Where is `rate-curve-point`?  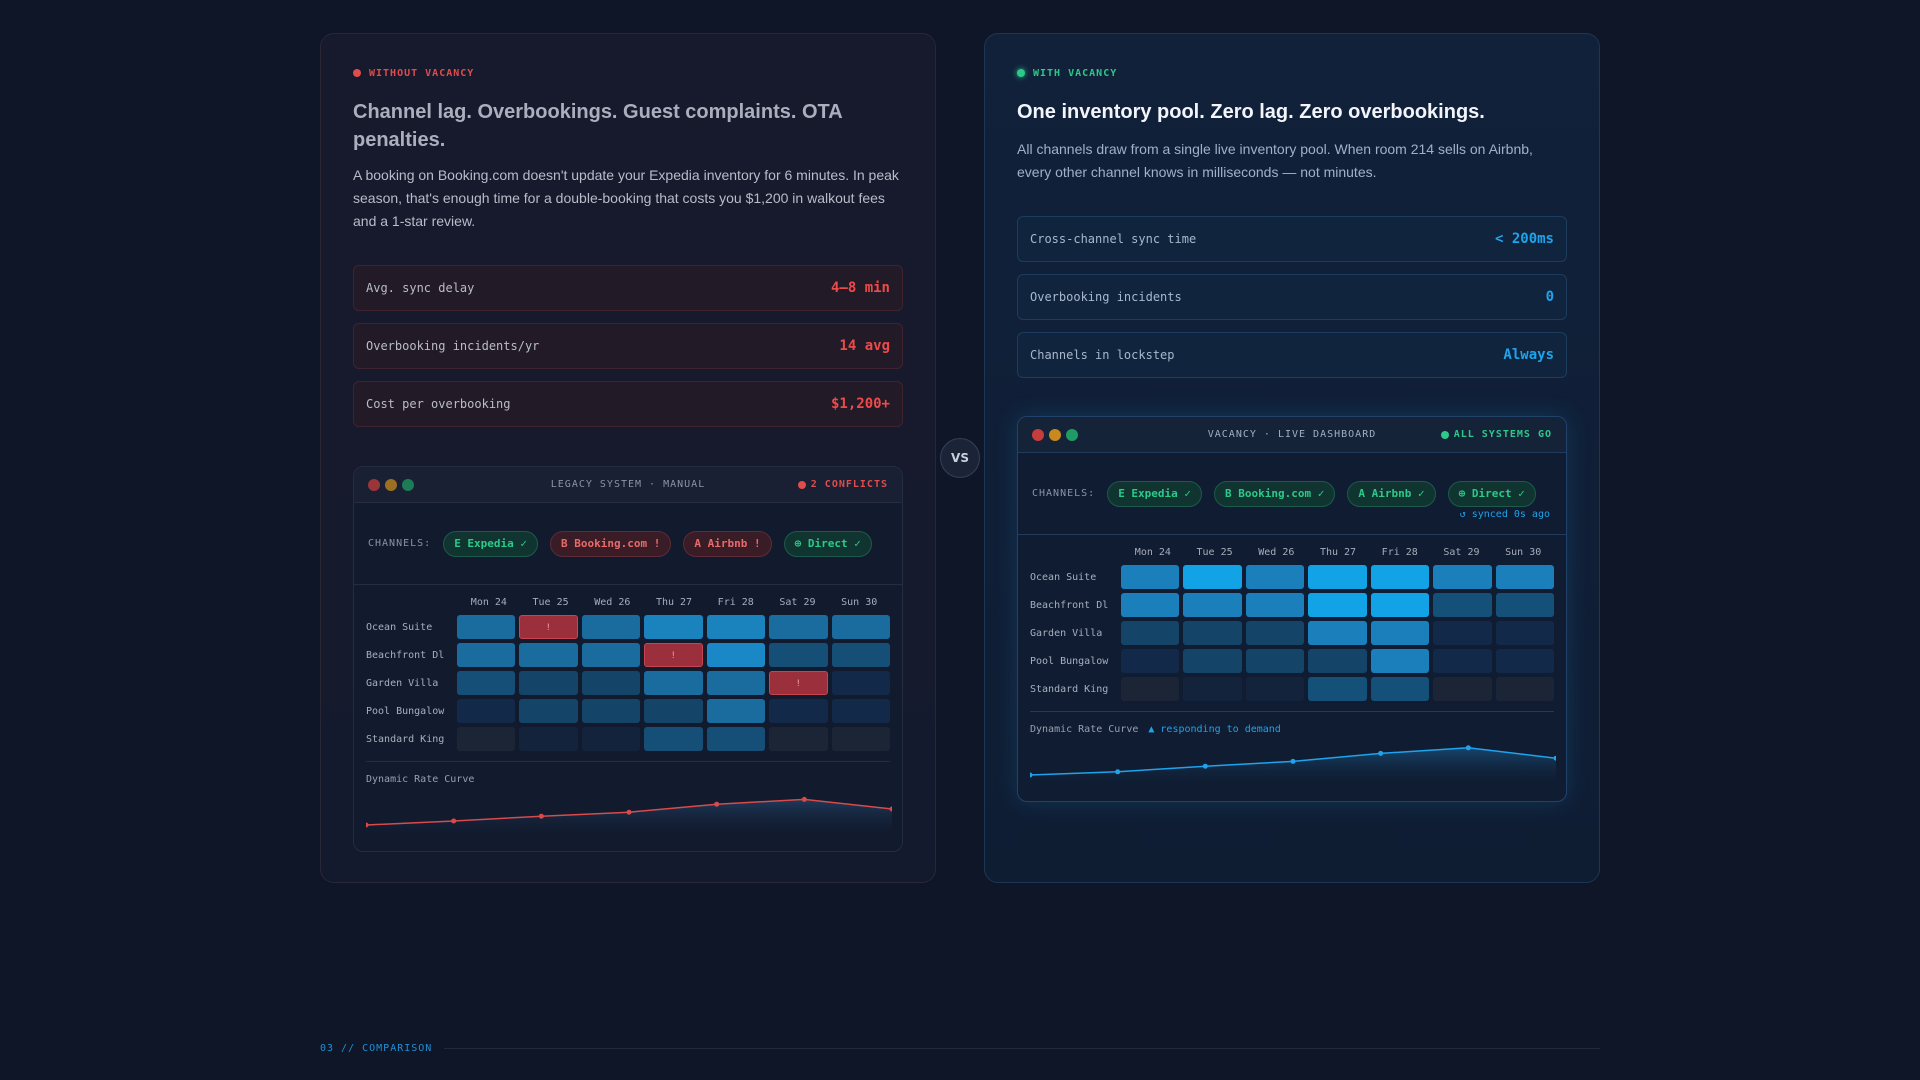 rate-curve-point is located at coordinates (367, 825).